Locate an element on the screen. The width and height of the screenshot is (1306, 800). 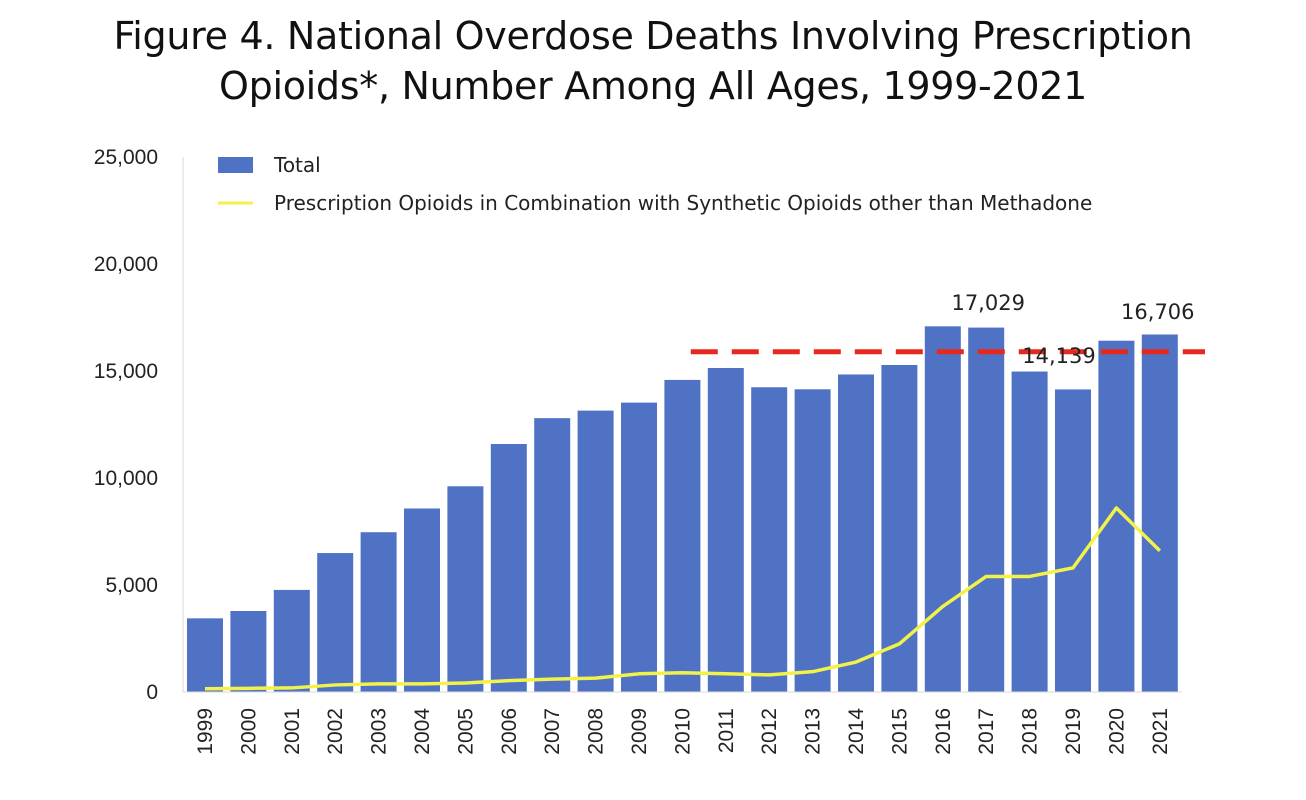
x-tick-label-2011: 2011 is located at coordinates (726, 730).